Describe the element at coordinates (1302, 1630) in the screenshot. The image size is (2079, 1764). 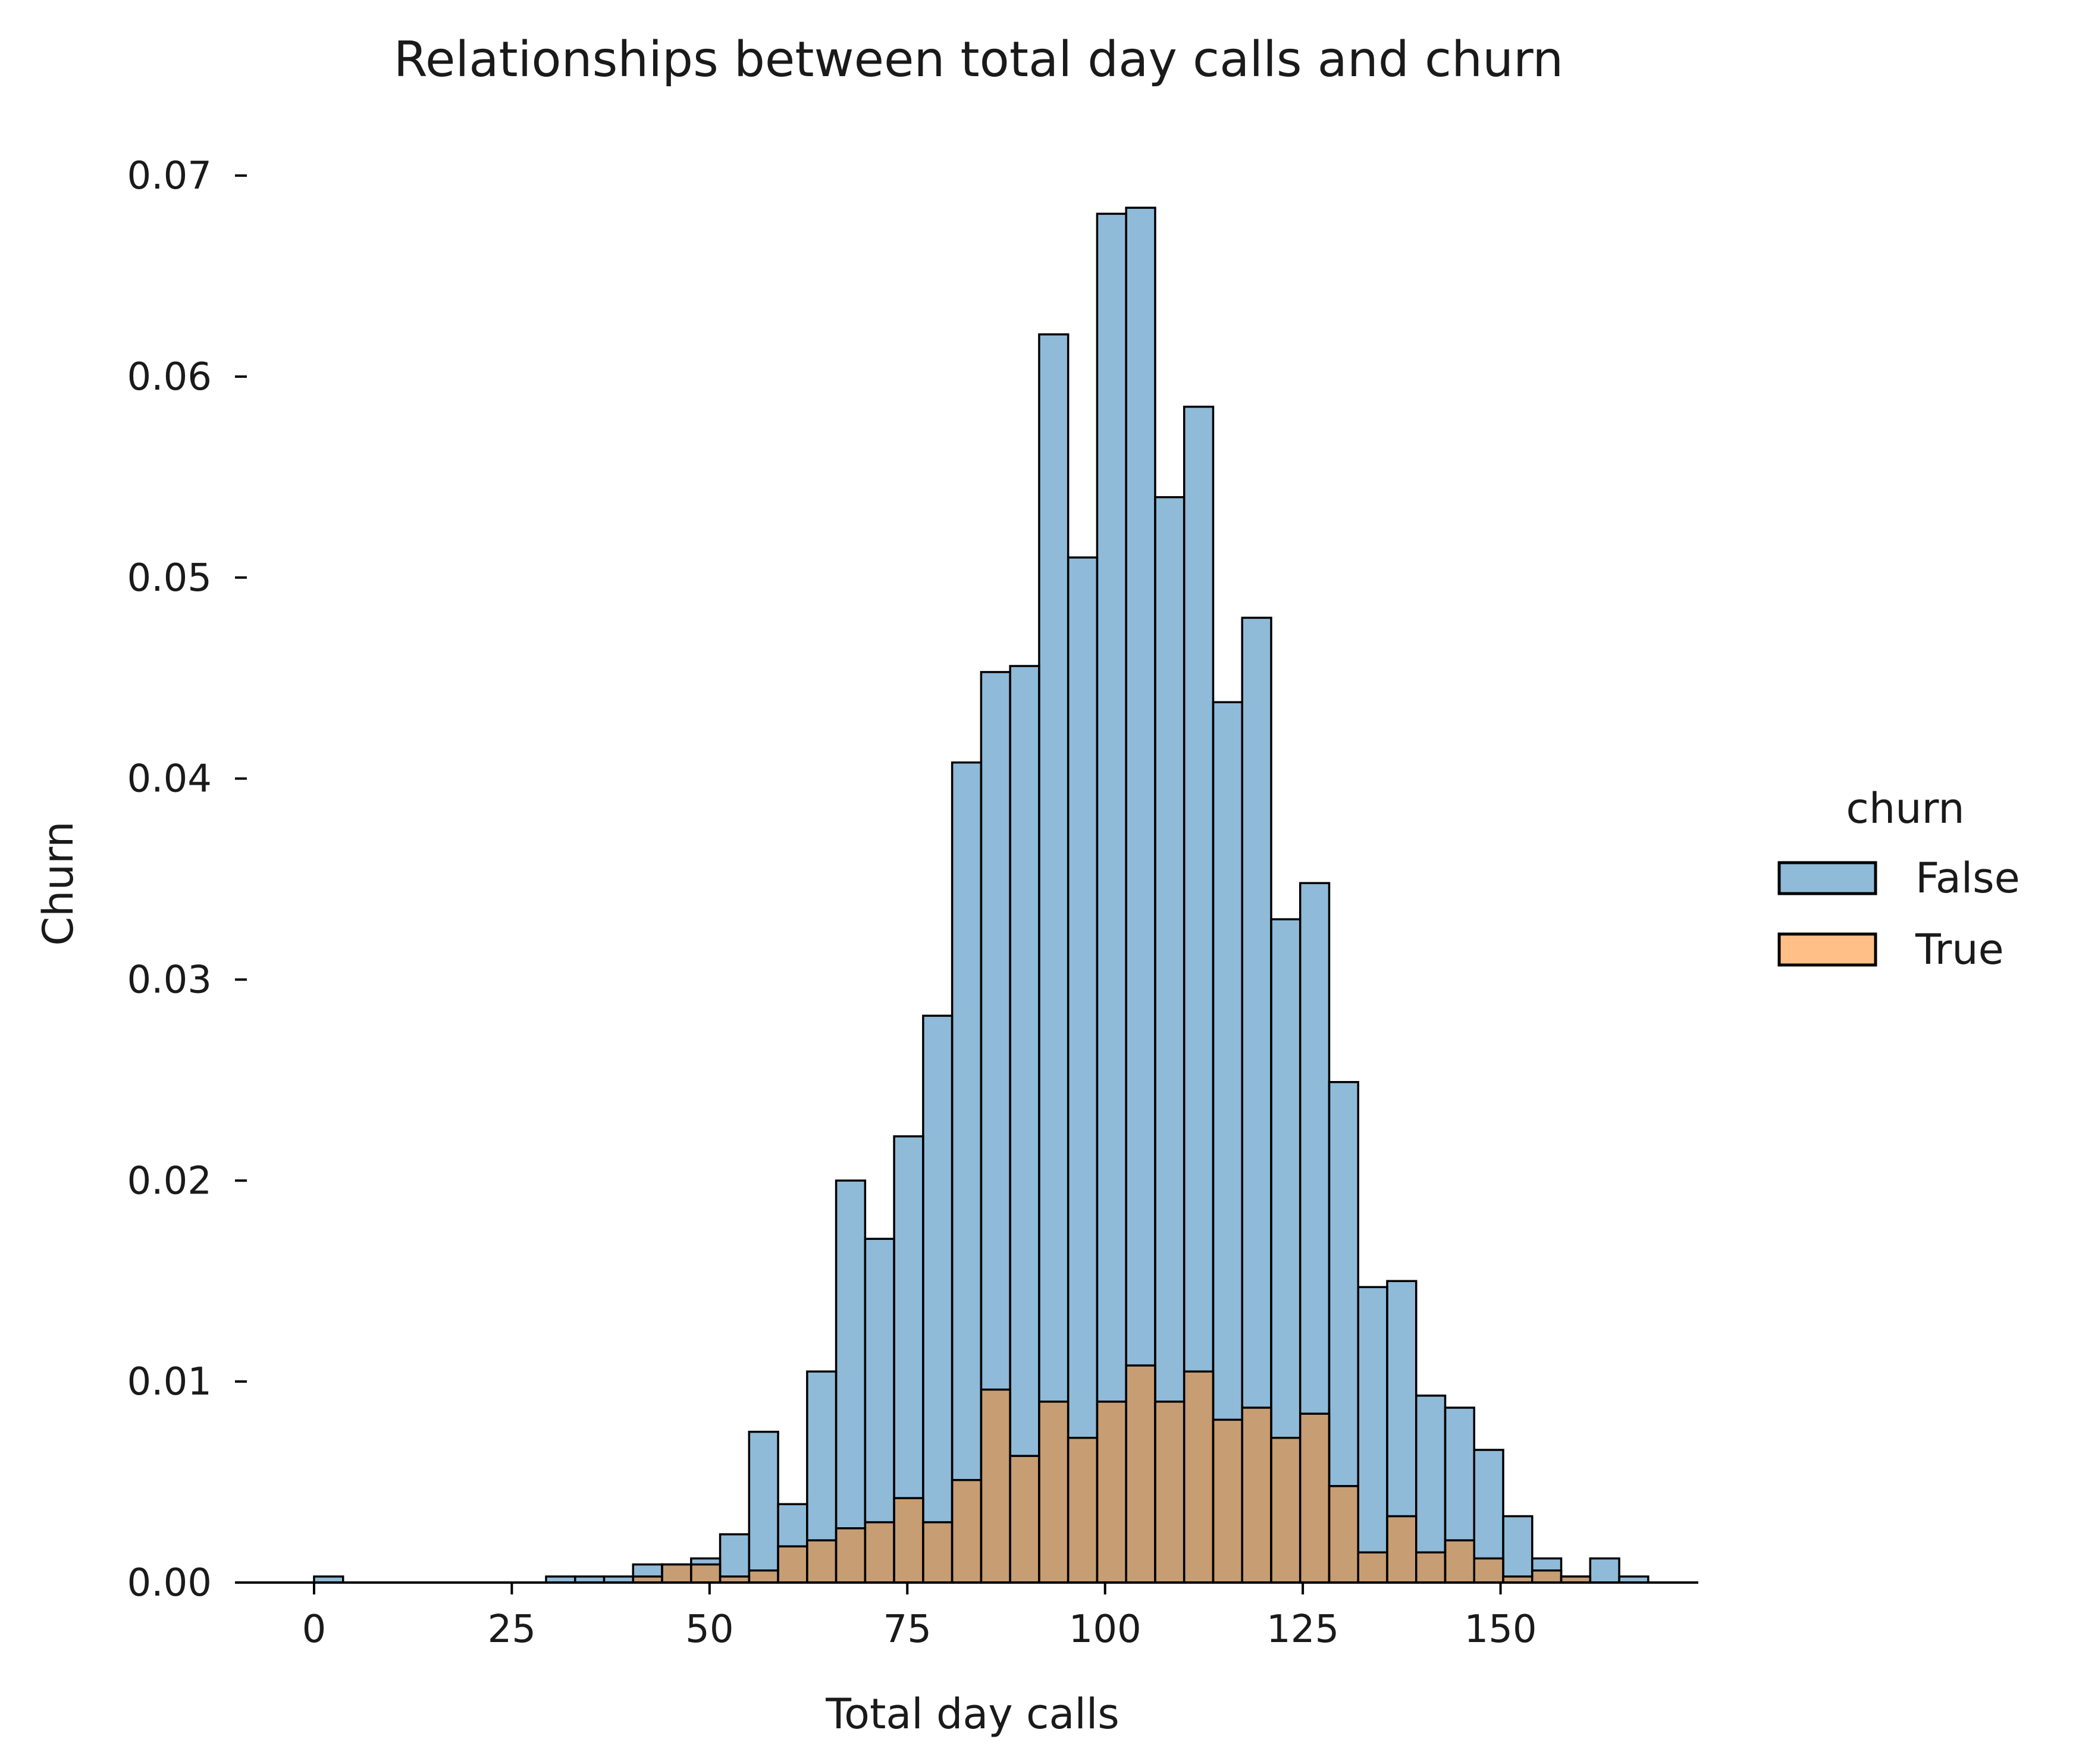
I see `x-tick-label: 125` at that location.